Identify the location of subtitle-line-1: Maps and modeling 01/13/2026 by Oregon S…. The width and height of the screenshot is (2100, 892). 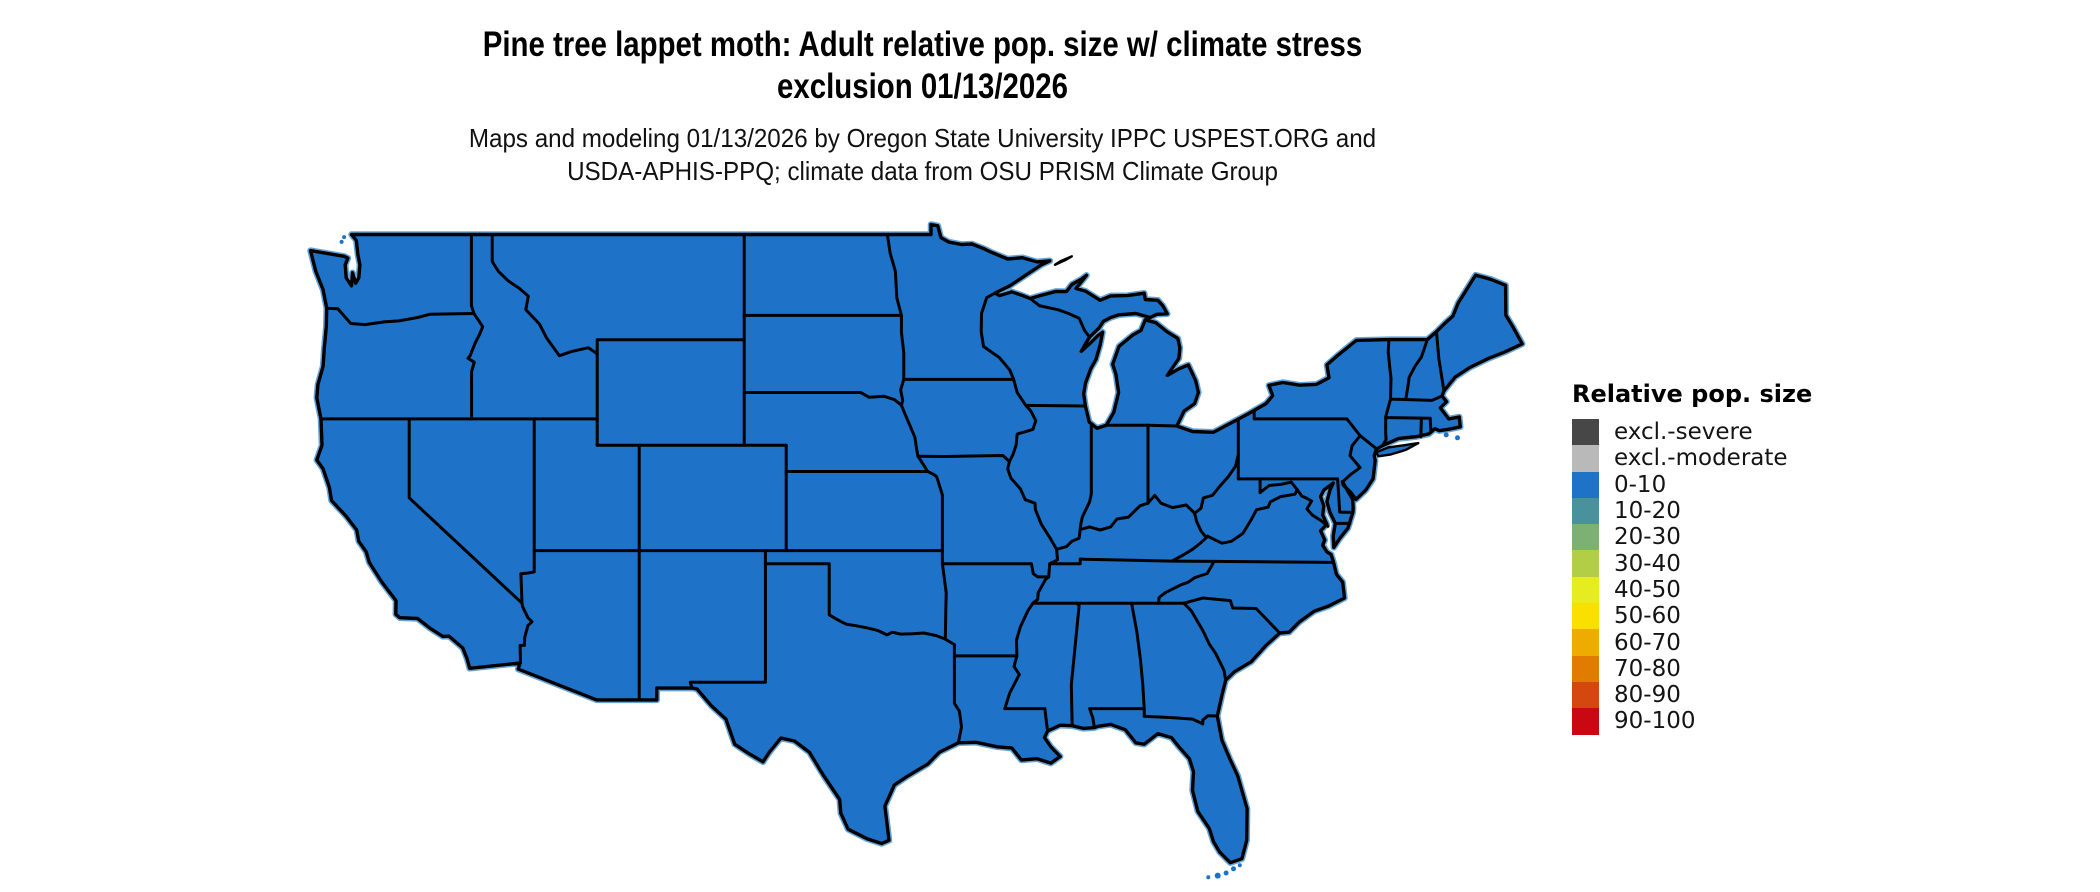
(922, 138).